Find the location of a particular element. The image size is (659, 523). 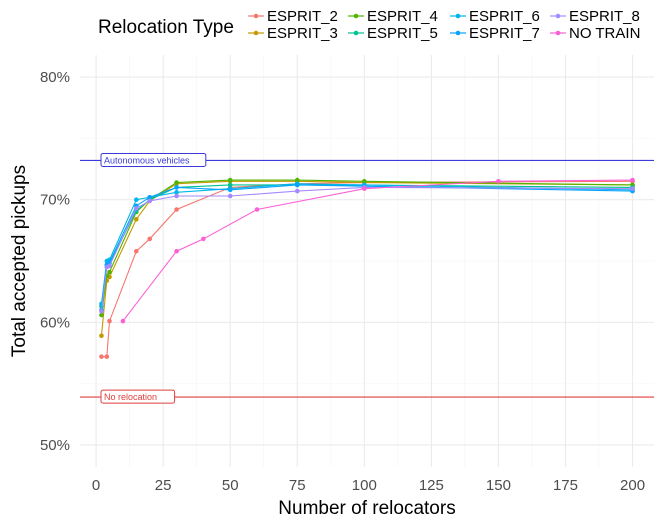

reference-label: Autonomous vehicles is located at coordinates (147, 160).